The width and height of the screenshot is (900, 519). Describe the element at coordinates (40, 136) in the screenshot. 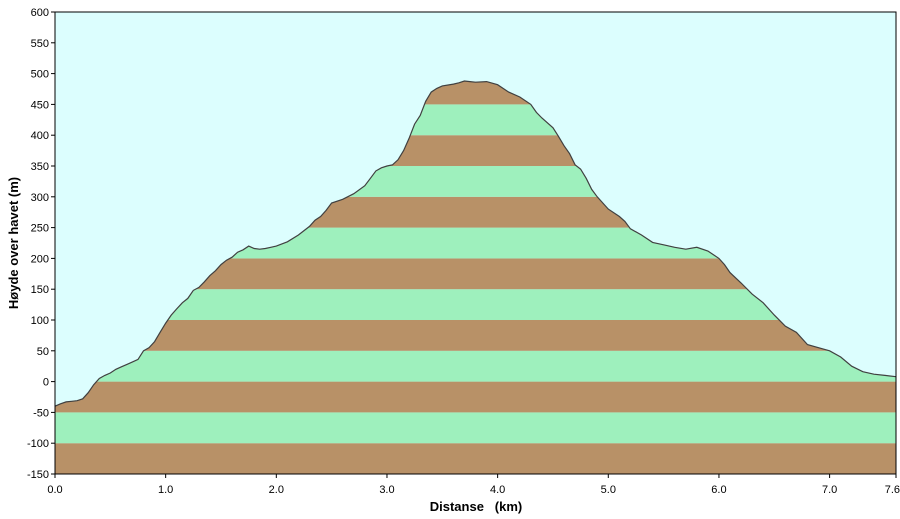

I see `y-tick-label: 400` at that location.